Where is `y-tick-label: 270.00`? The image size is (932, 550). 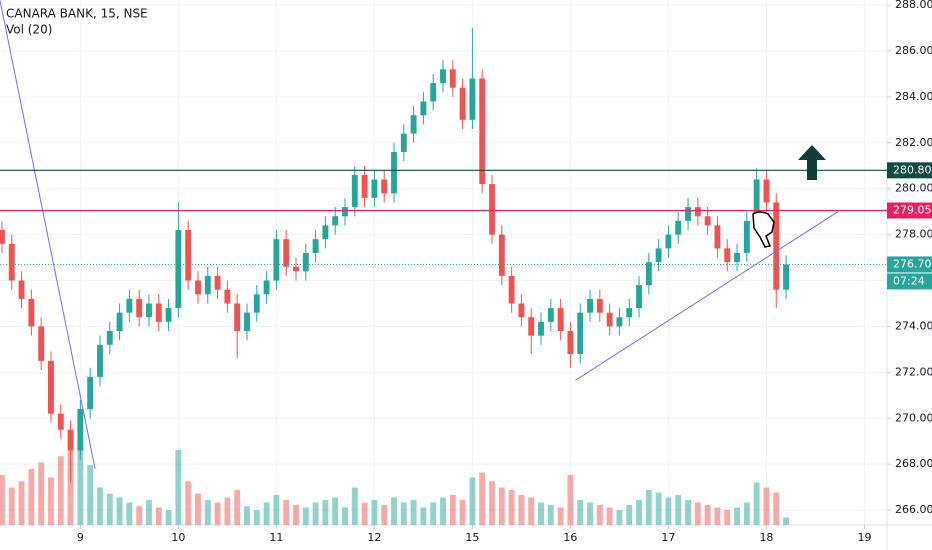
y-tick-label: 270.00 is located at coordinates (913, 417).